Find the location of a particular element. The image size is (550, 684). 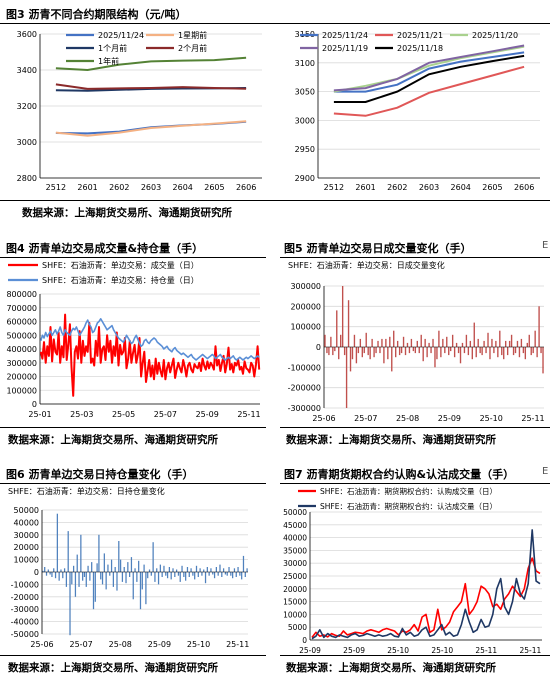

y-tick-label: -50000 is located at coordinates (25, 634).